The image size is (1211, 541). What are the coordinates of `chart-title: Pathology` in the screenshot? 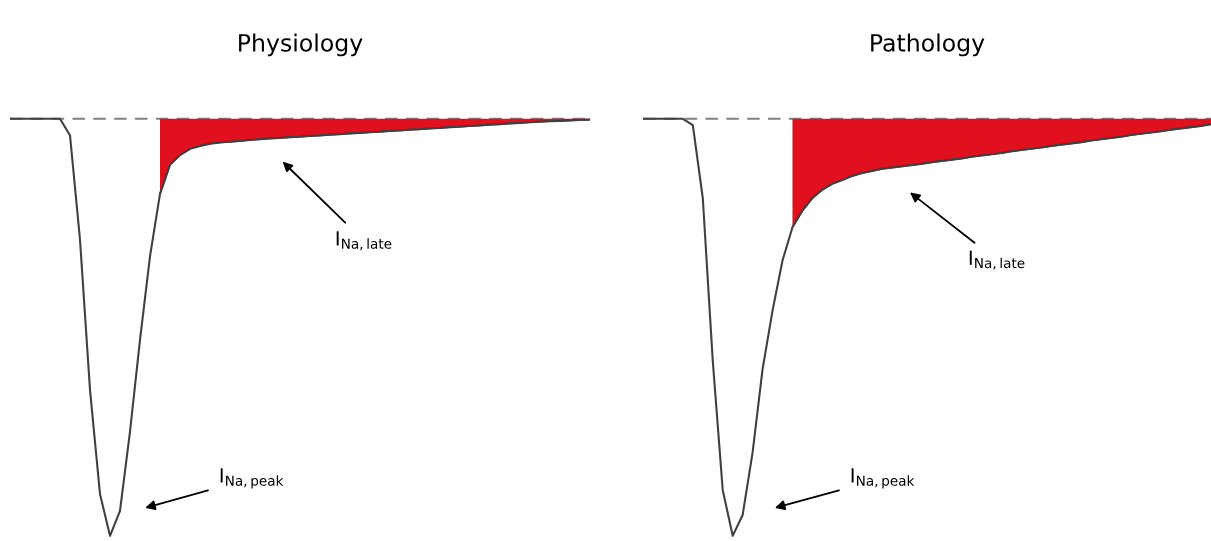 It's located at (928, 45).